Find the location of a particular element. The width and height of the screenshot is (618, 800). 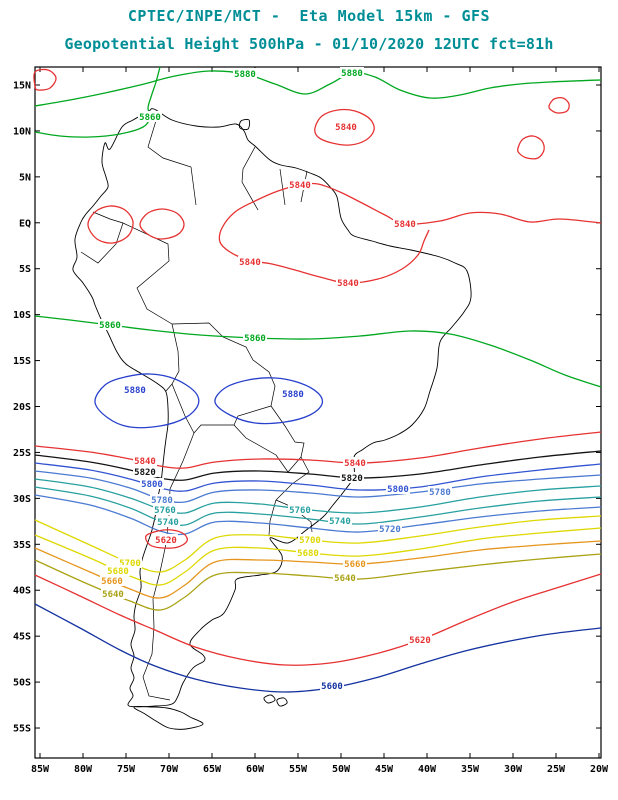

lon-label: 20W is located at coordinates (599, 769).